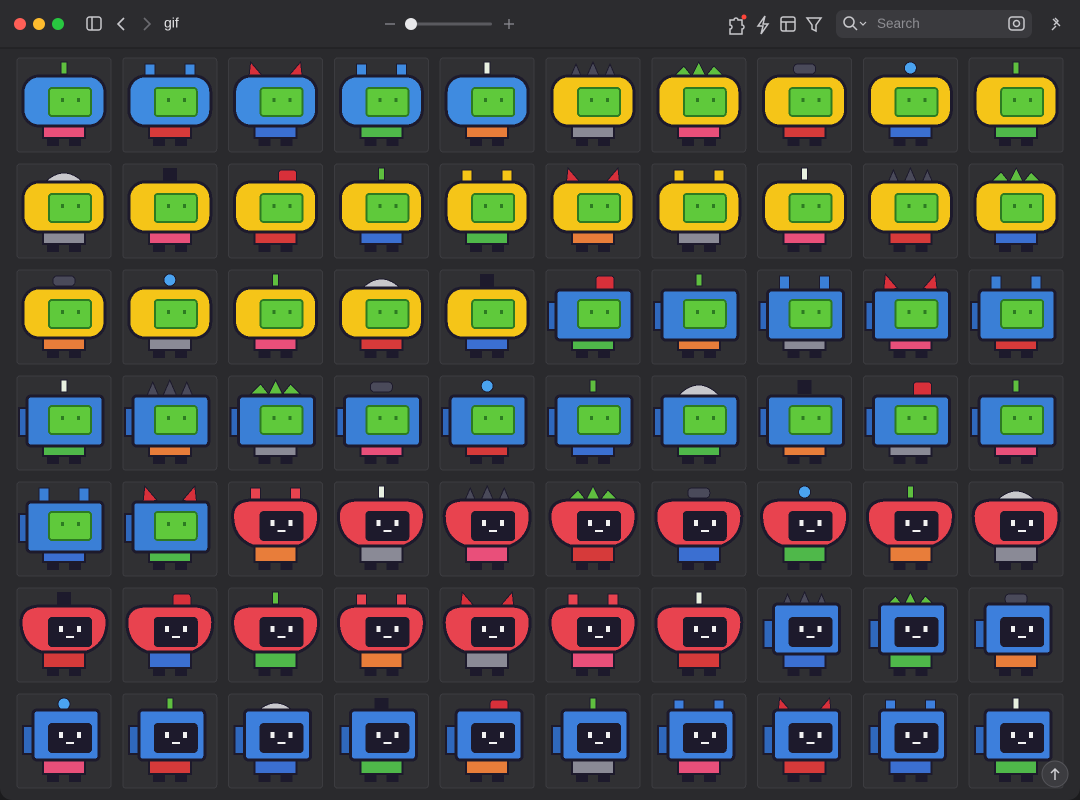 The image size is (1080, 800). Describe the element at coordinates (737, 26) in the screenshot. I see `extensions-button` at that location.